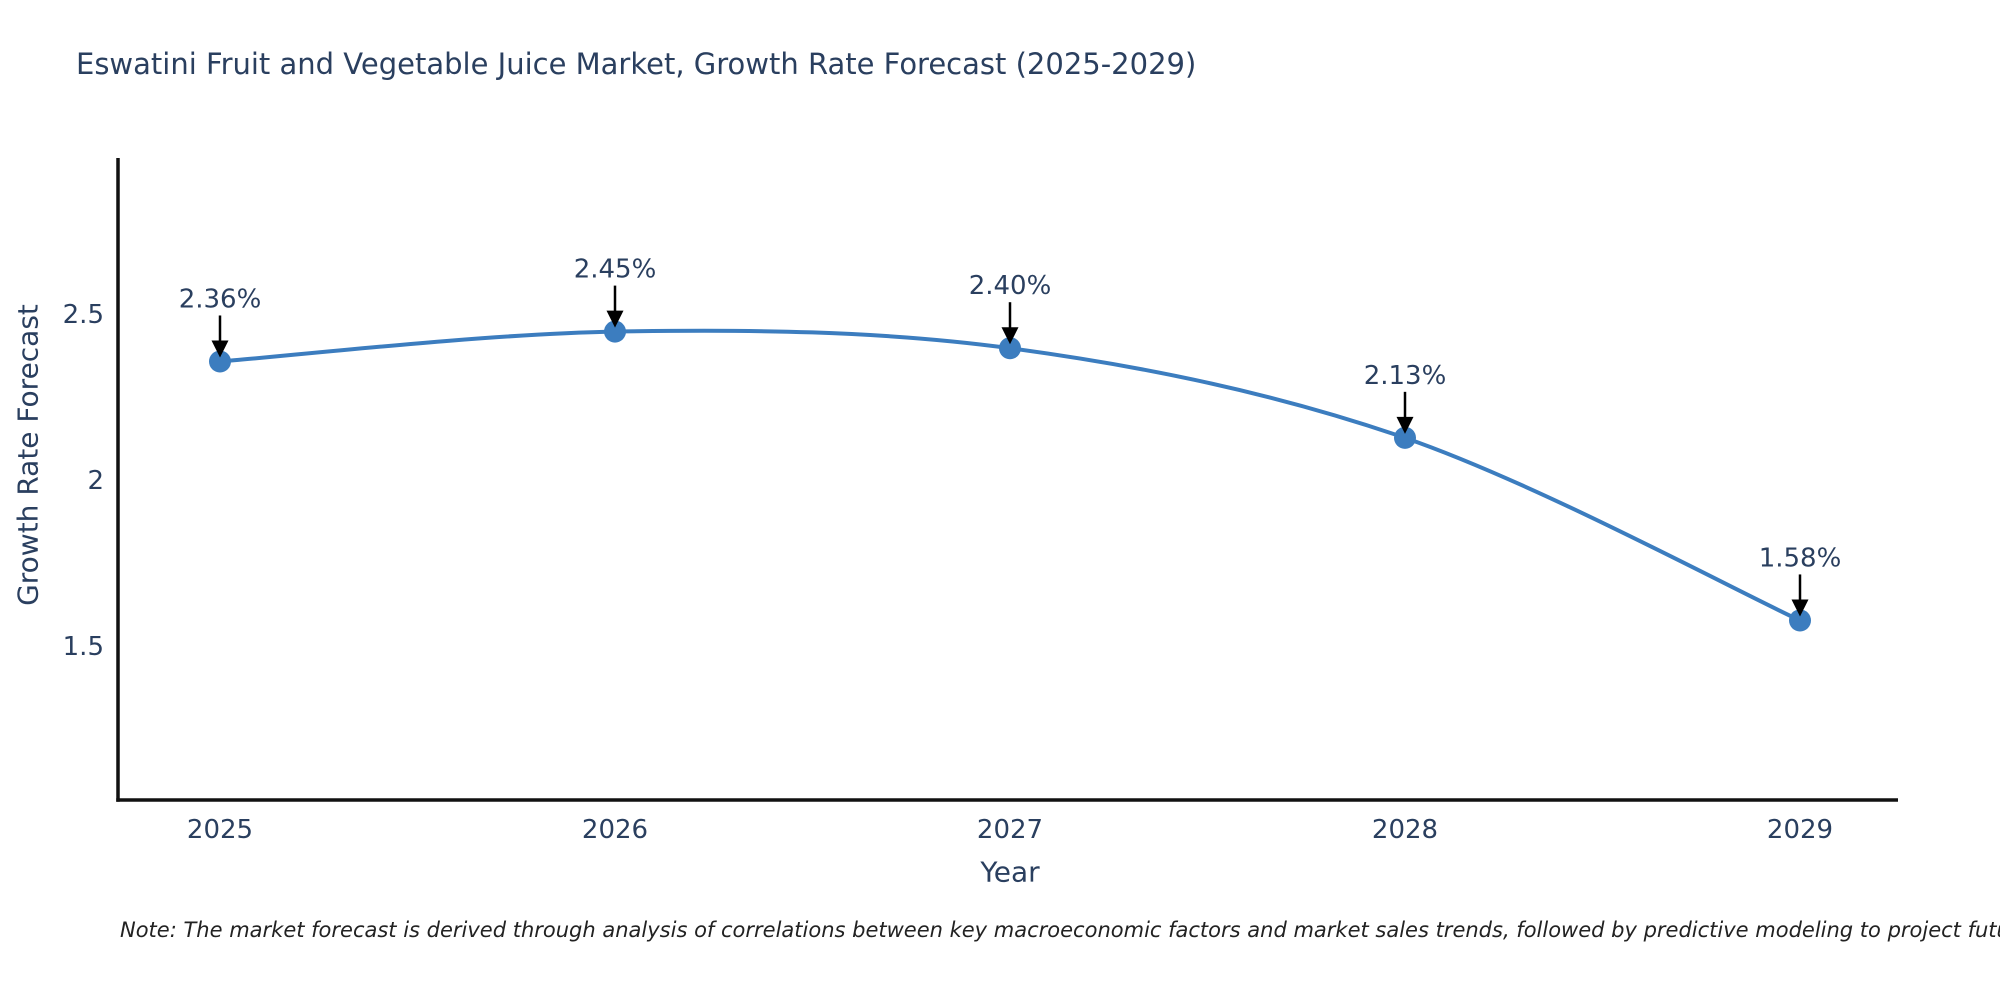  What do you see at coordinates (615, 270) in the screenshot?
I see `data-point-label: 2.45%` at bounding box center [615, 270].